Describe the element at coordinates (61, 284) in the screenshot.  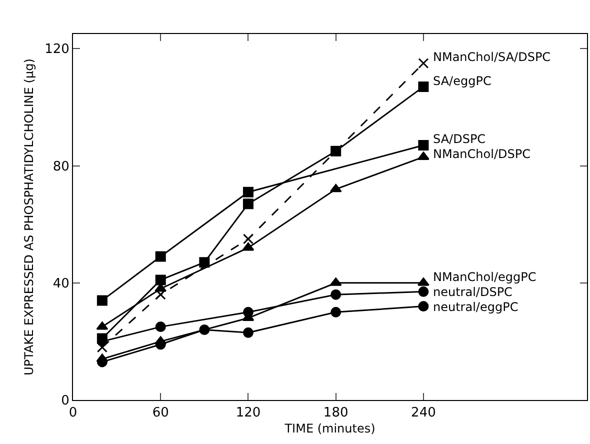
I see `y-tick-label: 40` at that location.